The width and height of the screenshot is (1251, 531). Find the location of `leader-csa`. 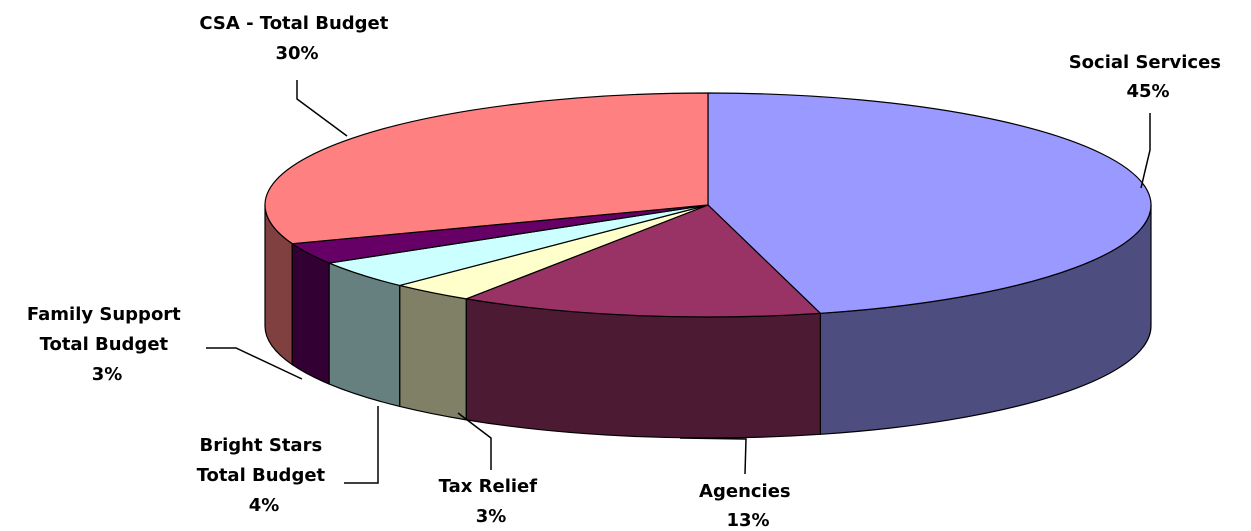

leader-csa is located at coordinates (322, 108).